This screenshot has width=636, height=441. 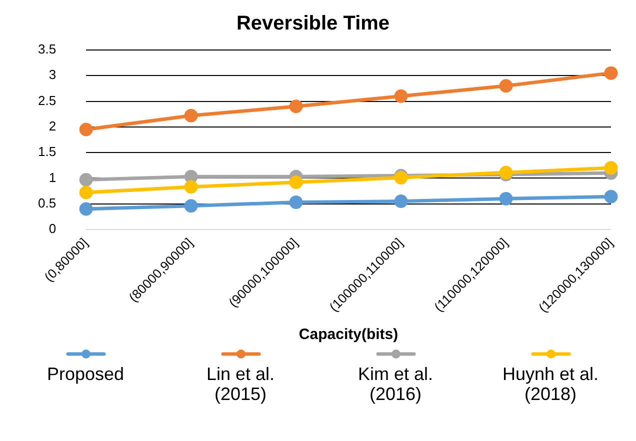 What do you see at coordinates (47, 100) in the screenshot?
I see `y-tick-label: 2.5` at bounding box center [47, 100].